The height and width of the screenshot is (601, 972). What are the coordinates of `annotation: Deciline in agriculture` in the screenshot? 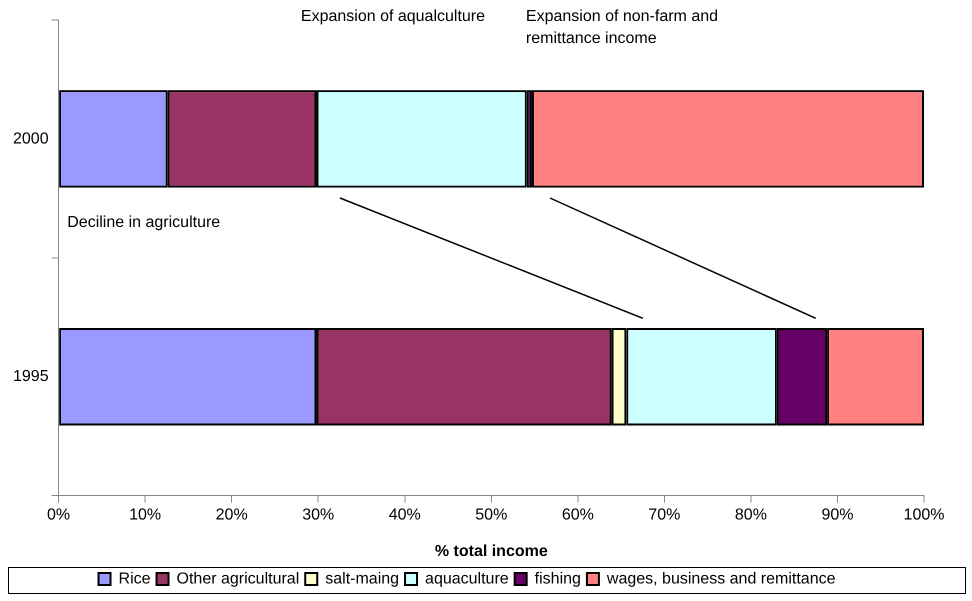 It's located at (144, 222).